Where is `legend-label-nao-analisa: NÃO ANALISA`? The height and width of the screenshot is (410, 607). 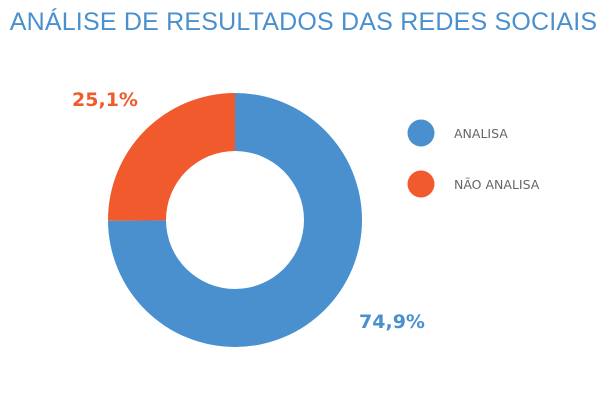 legend-label-nao-analisa: NÃO ANALISA is located at coordinates (497, 184).